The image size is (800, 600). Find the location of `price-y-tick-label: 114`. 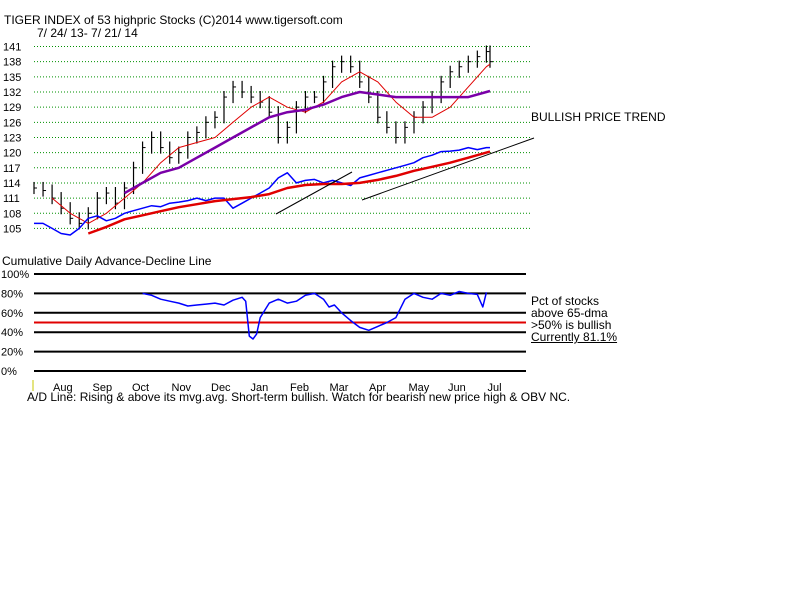

price-y-tick-label: 114 is located at coordinates (12, 184).